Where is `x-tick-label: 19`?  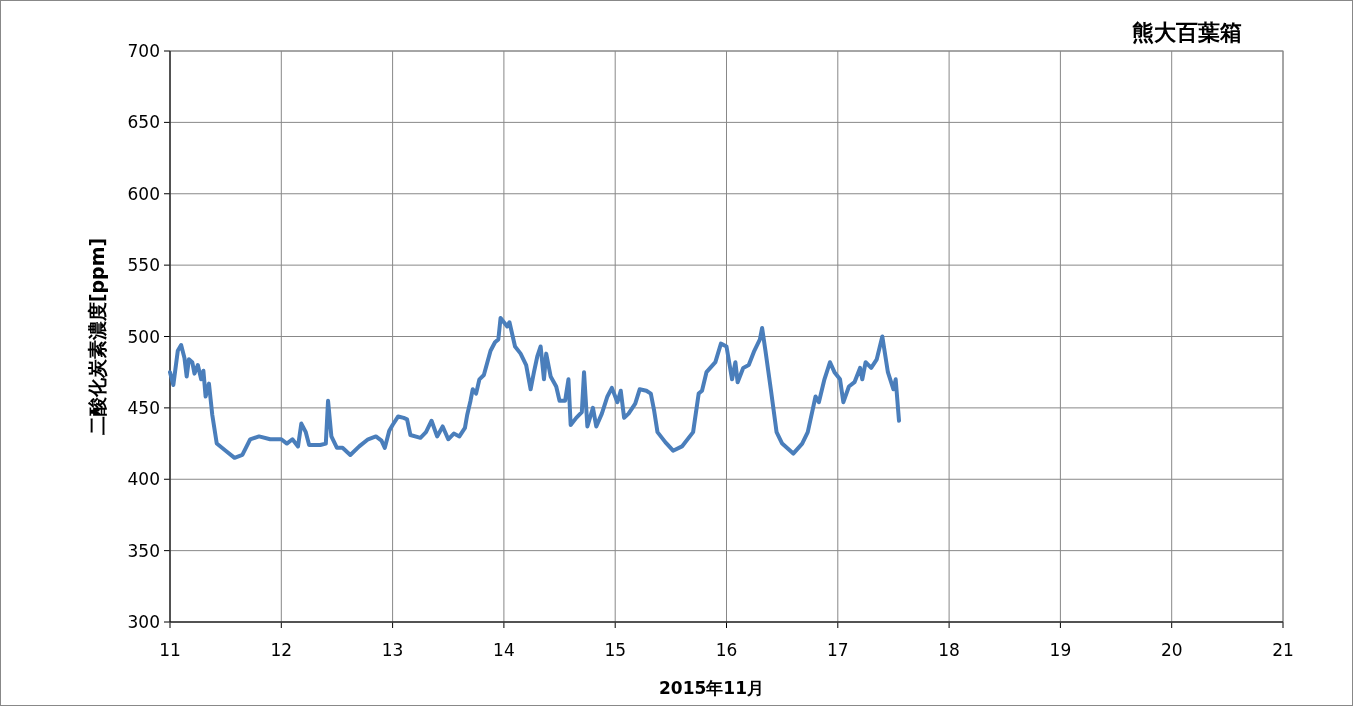 x-tick-label: 19 is located at coordinates (1060, 650).